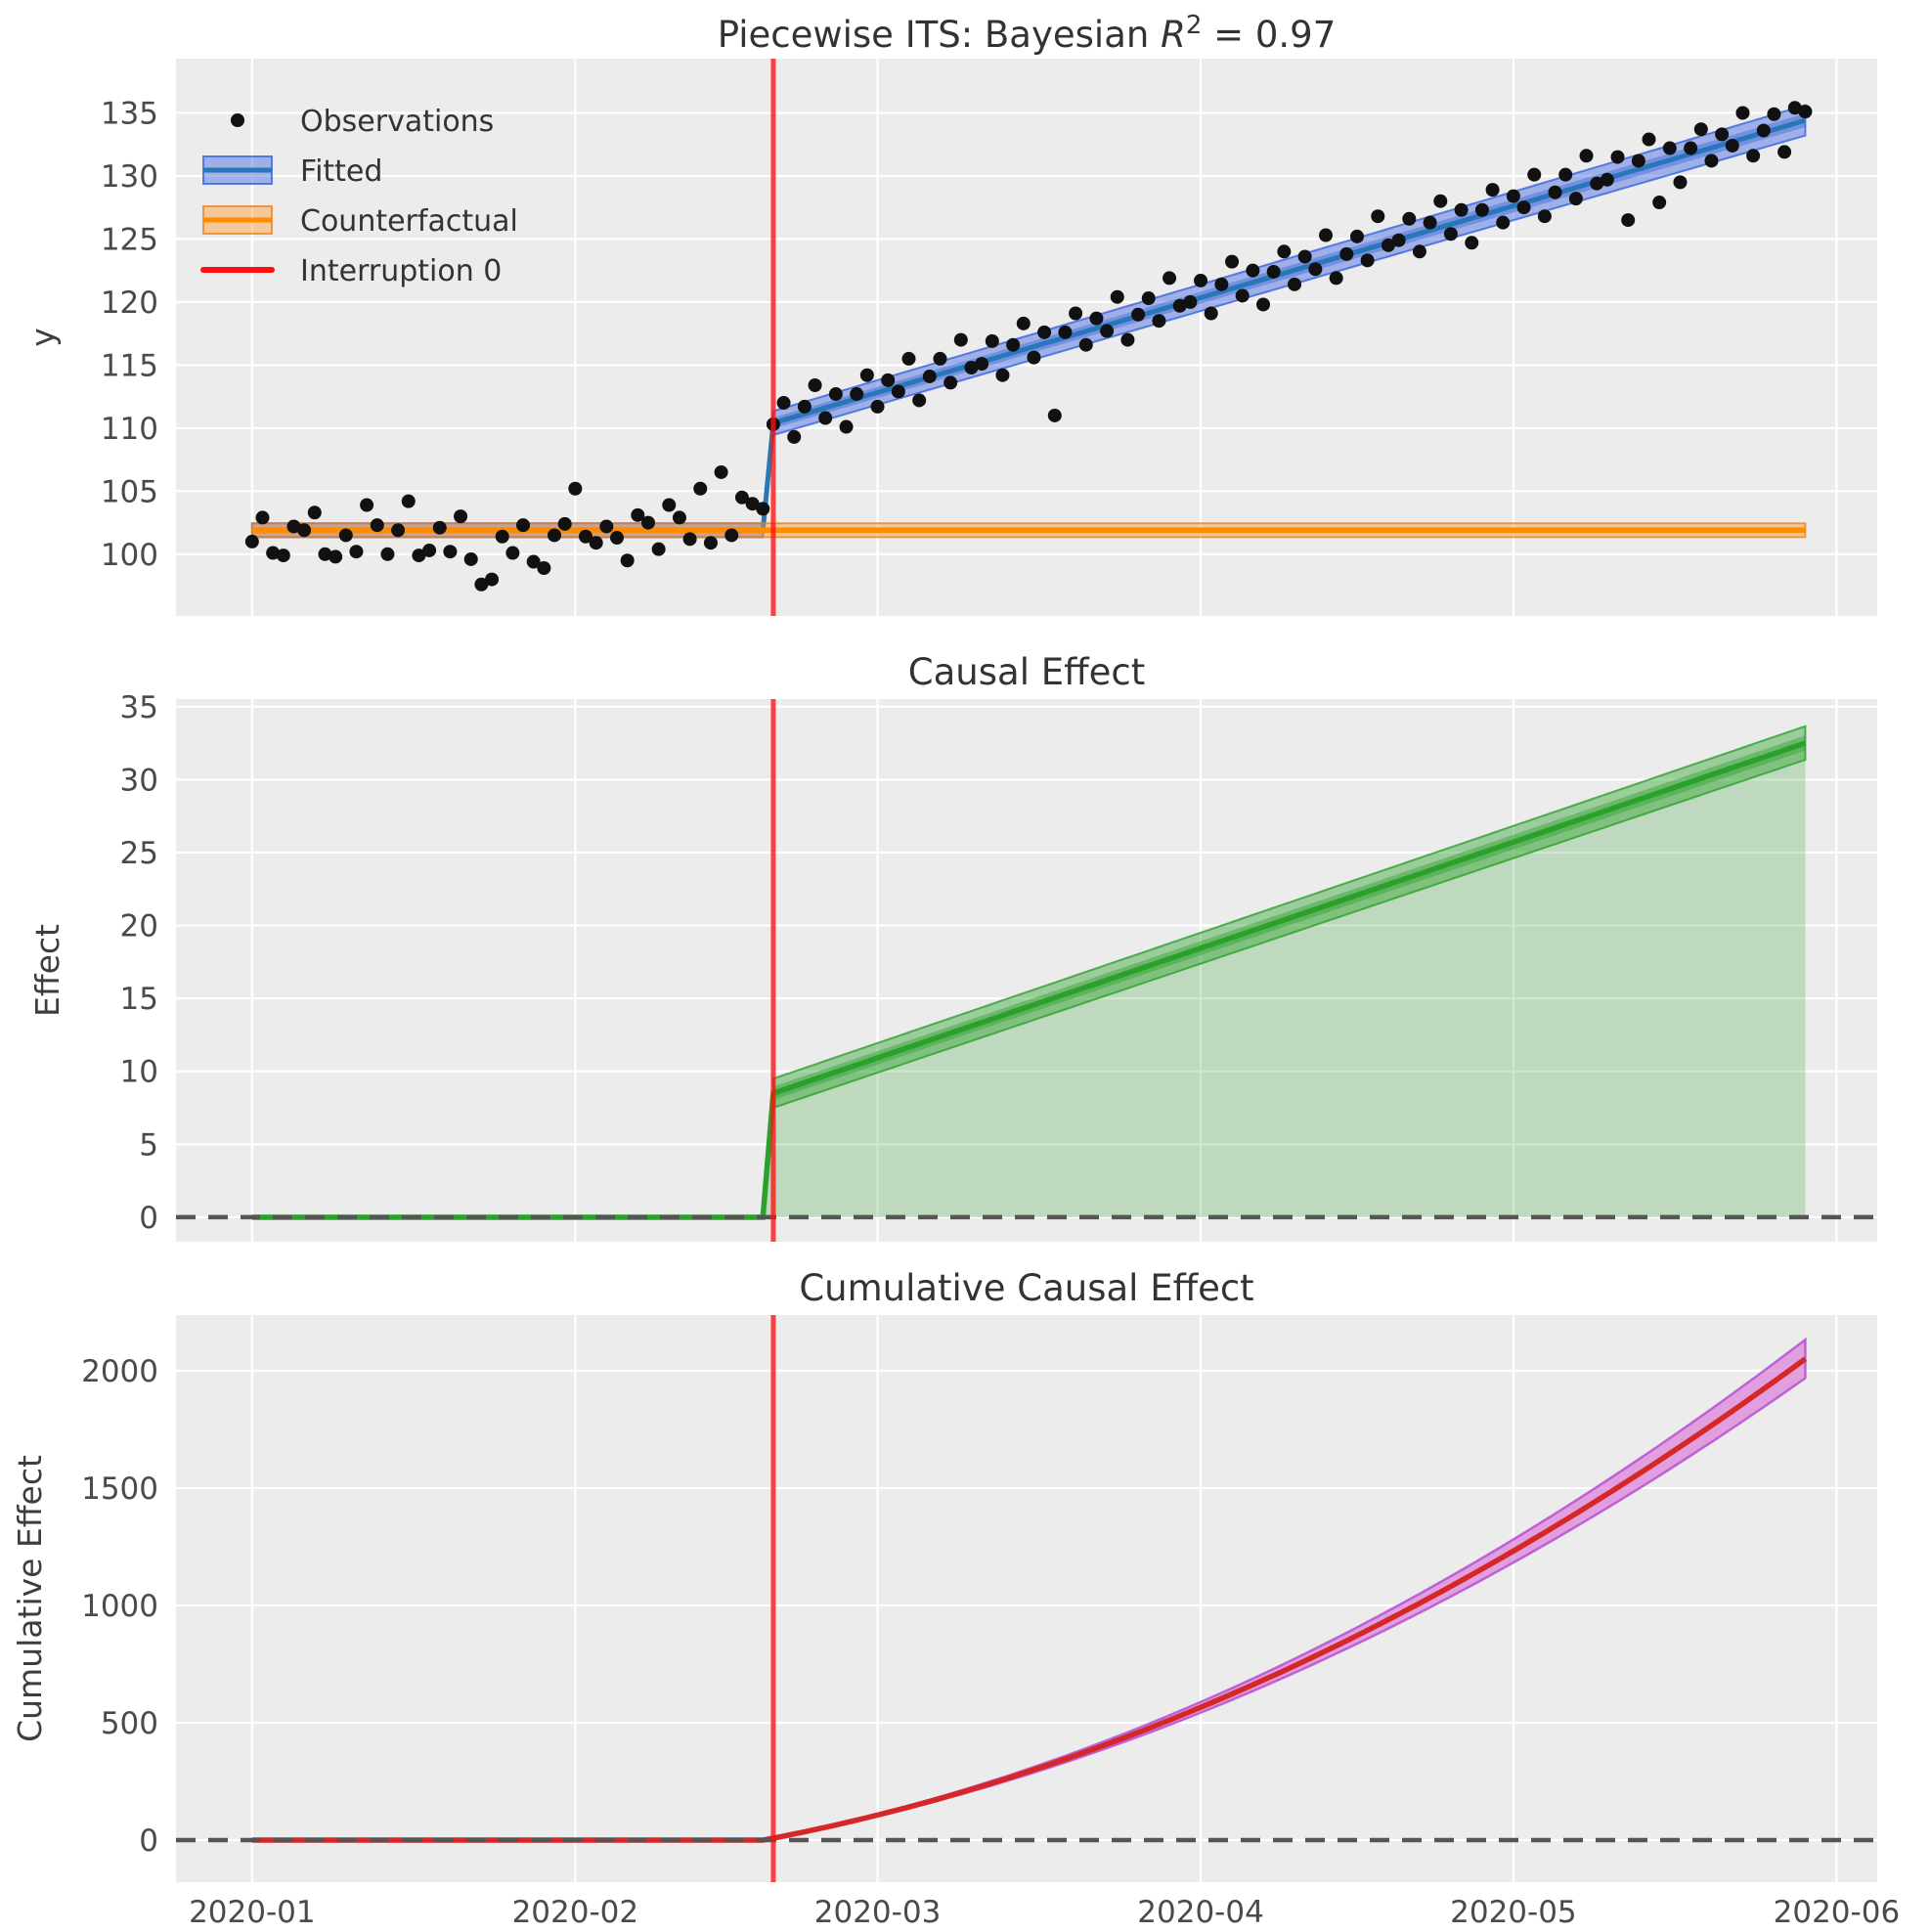 Image resolution: width=1930 pixels, height=1932 pixels. What do you see at coordinates (397, 122) in the screenshot?
I see `legend-observations-label: Observations` at bounding box center [397, 122].